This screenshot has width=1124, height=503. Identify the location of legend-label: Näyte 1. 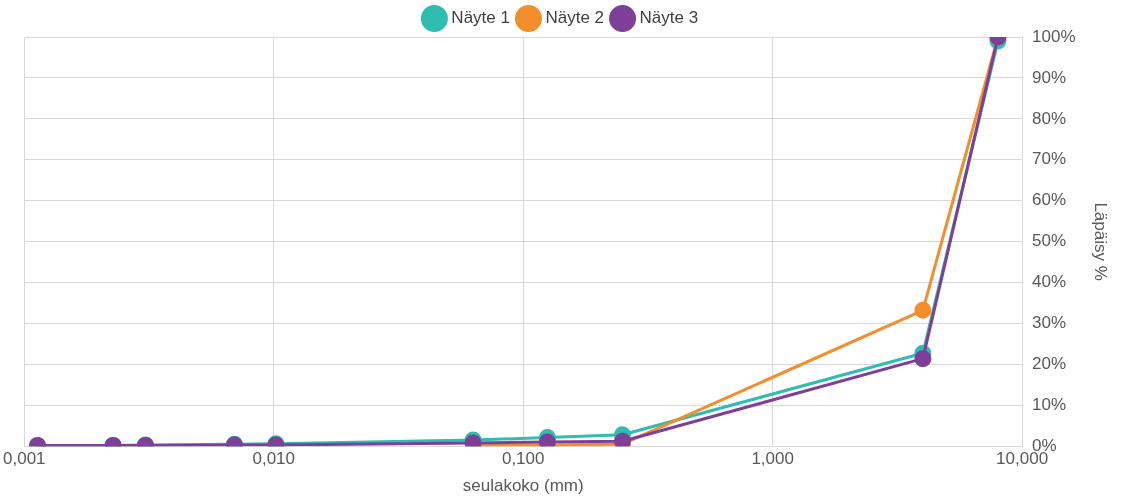
(480, 18).